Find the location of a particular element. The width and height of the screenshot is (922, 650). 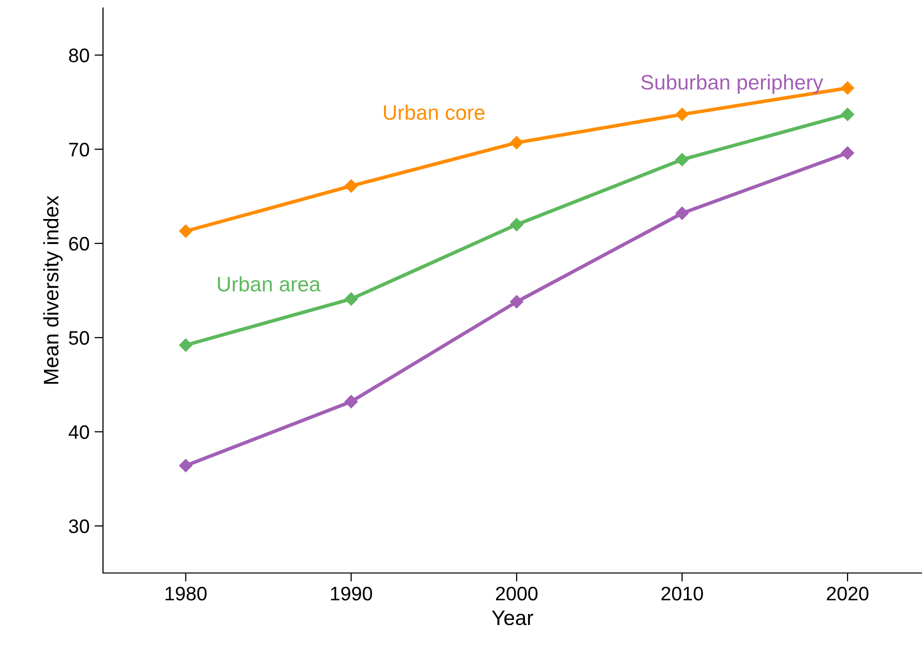

y-tick-label: 60 is located at coordinates (79, 243).